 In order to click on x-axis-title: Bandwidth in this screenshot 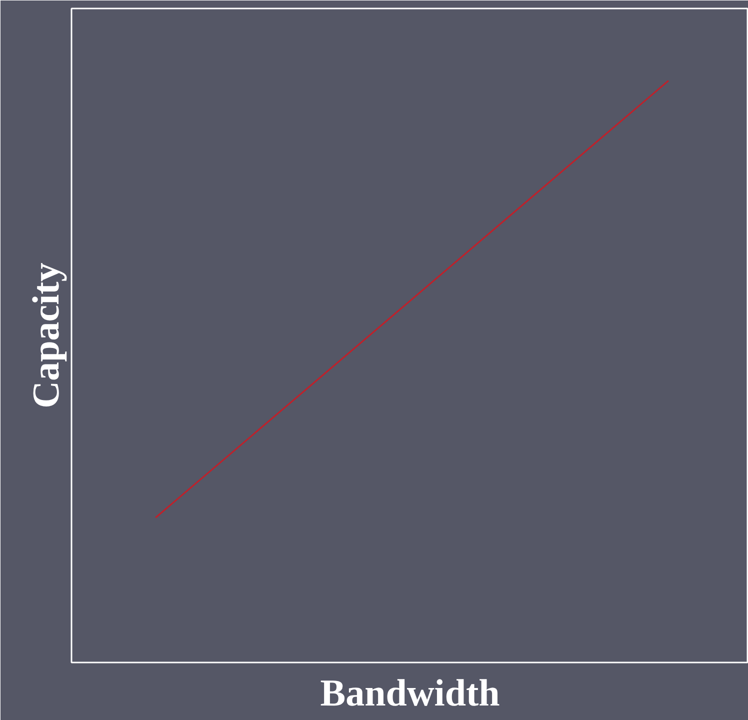, I will do `click(410, 693)`.